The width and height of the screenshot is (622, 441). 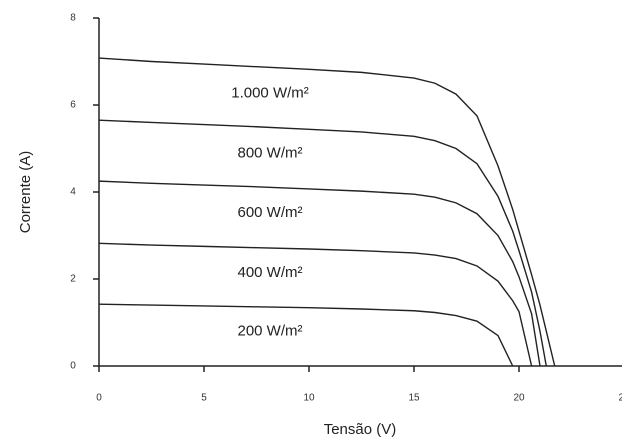 What do you see at coordinates (73, 192) in the screenshot?
I see `y-tick-label: 4` at bounding box center [73, 192].